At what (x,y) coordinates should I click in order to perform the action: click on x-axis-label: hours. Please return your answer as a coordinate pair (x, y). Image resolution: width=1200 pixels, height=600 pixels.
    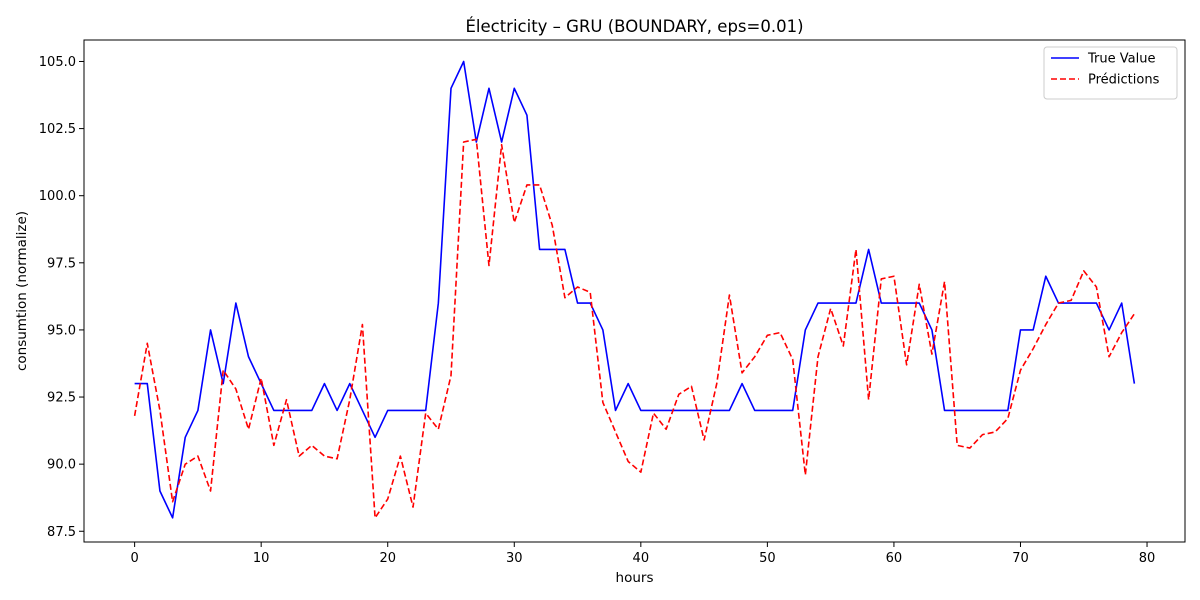
    Looking at the image, I should click on (635, 578).